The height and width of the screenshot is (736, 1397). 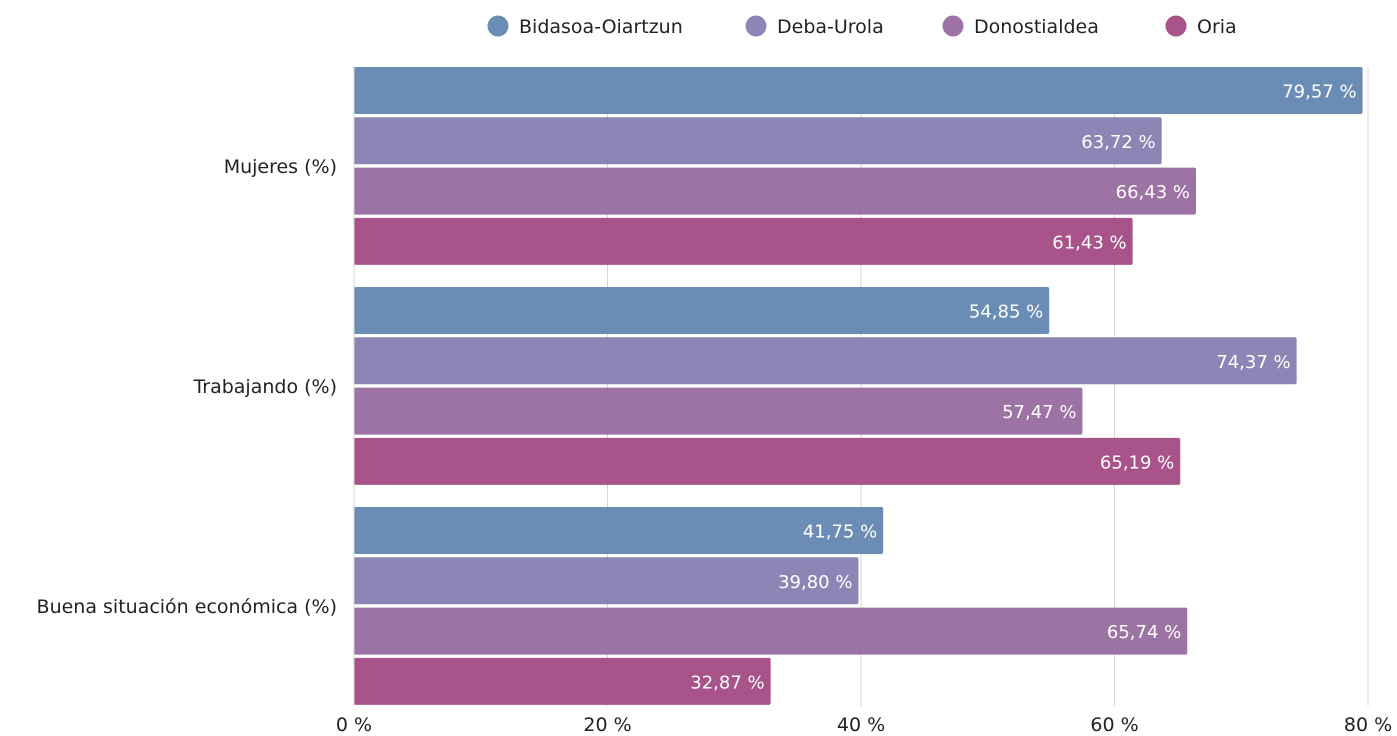 I want to click on category-label: Trabajando (%), so click(x=264, y=387).